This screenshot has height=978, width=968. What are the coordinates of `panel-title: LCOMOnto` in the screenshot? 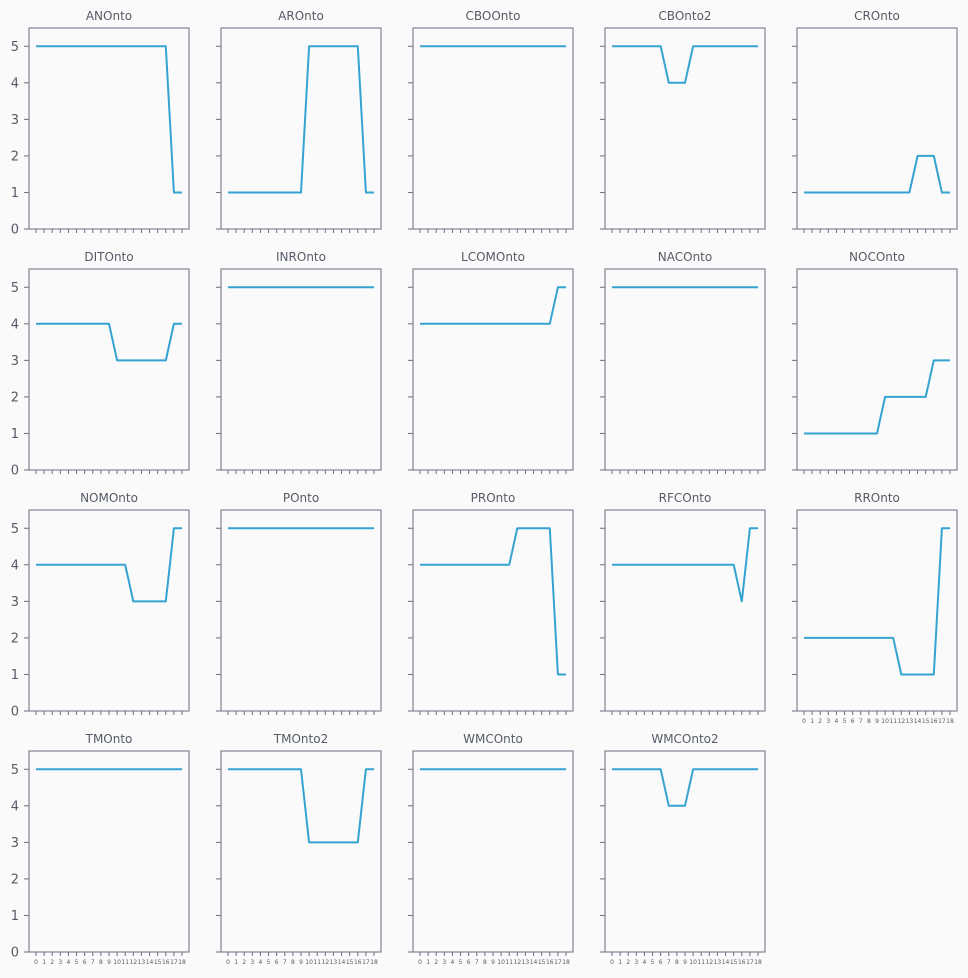 It's located at (493, 257).